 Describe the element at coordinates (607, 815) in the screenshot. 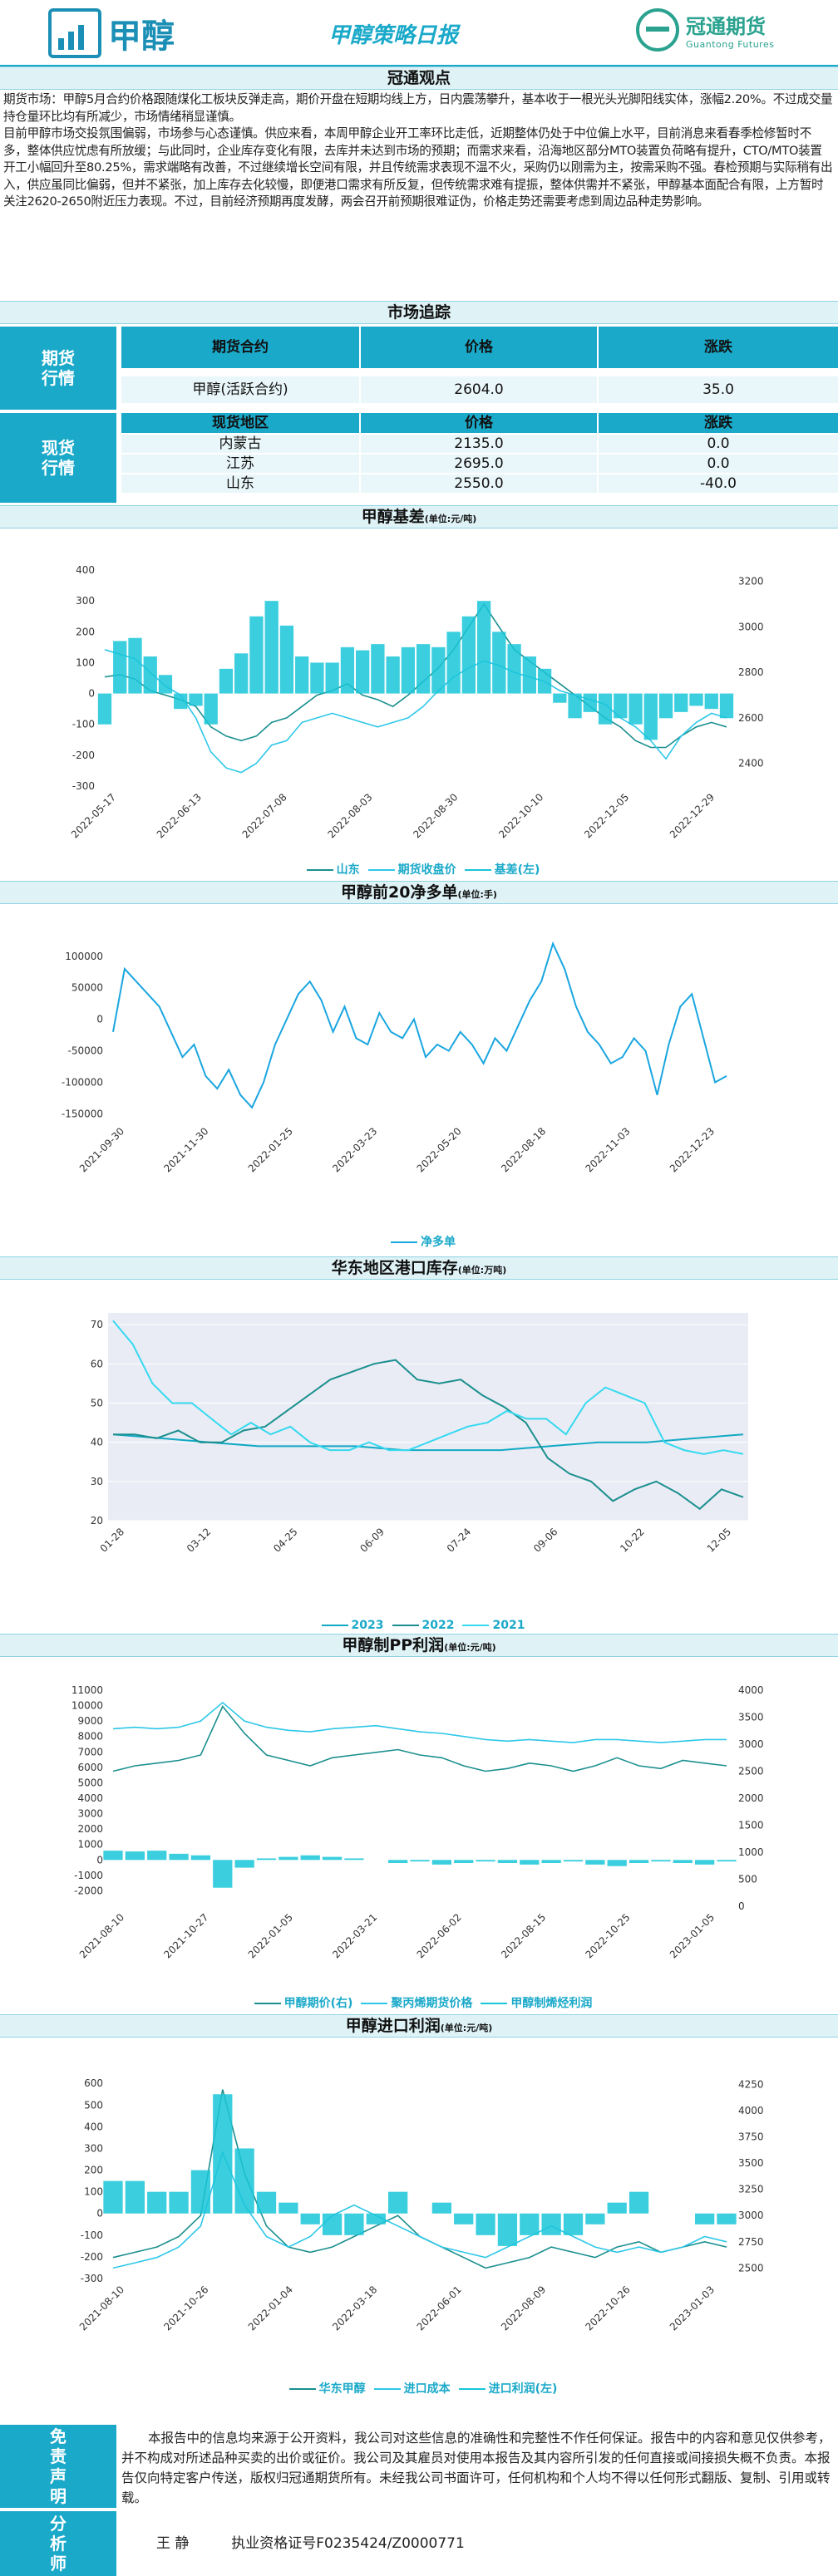

I see `x-tick-label: 2022-12-05` at that location.